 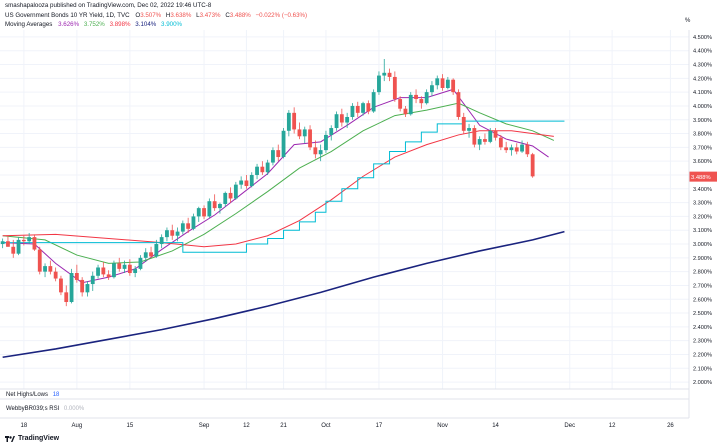 I want to click on rsi-label: WebbyBR039;s RSI 0.000%, so click(x=45, y=409).